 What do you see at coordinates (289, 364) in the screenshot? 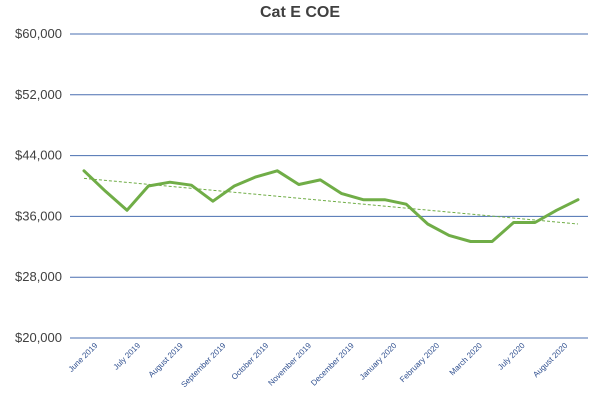
I see `x-tick-label: November 2019` at bounding box center [289, 364].